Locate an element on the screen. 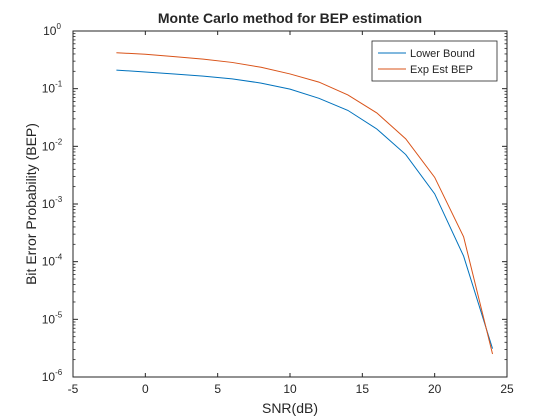 The image size is (560, 420). x-tick-label: 25 is located at coordinates (507, 389).